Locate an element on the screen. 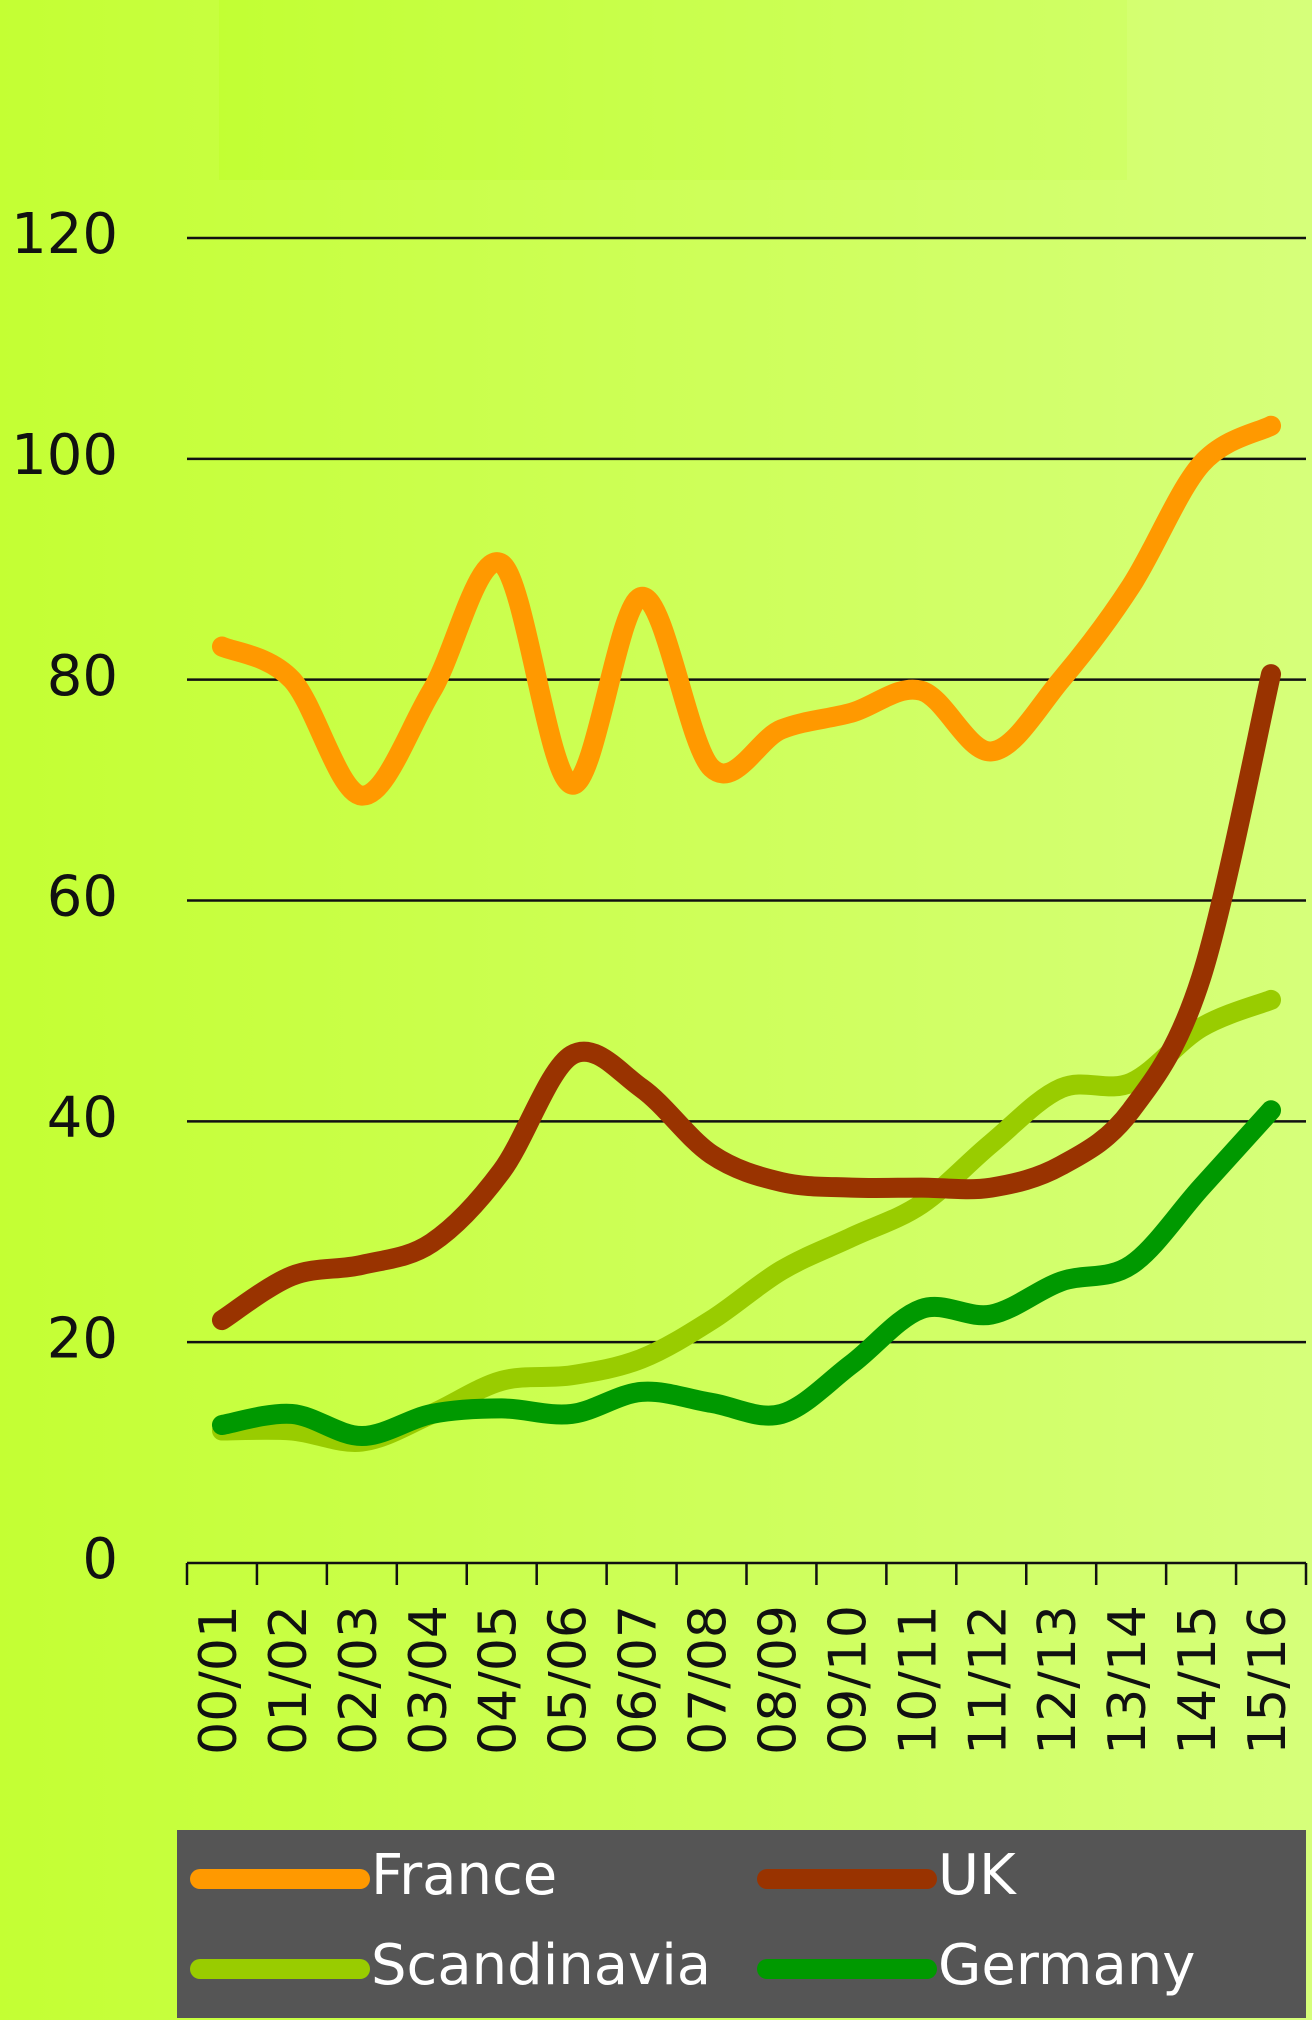  x-tick-label: 14/15 is located at coordinates (1198, 1680).